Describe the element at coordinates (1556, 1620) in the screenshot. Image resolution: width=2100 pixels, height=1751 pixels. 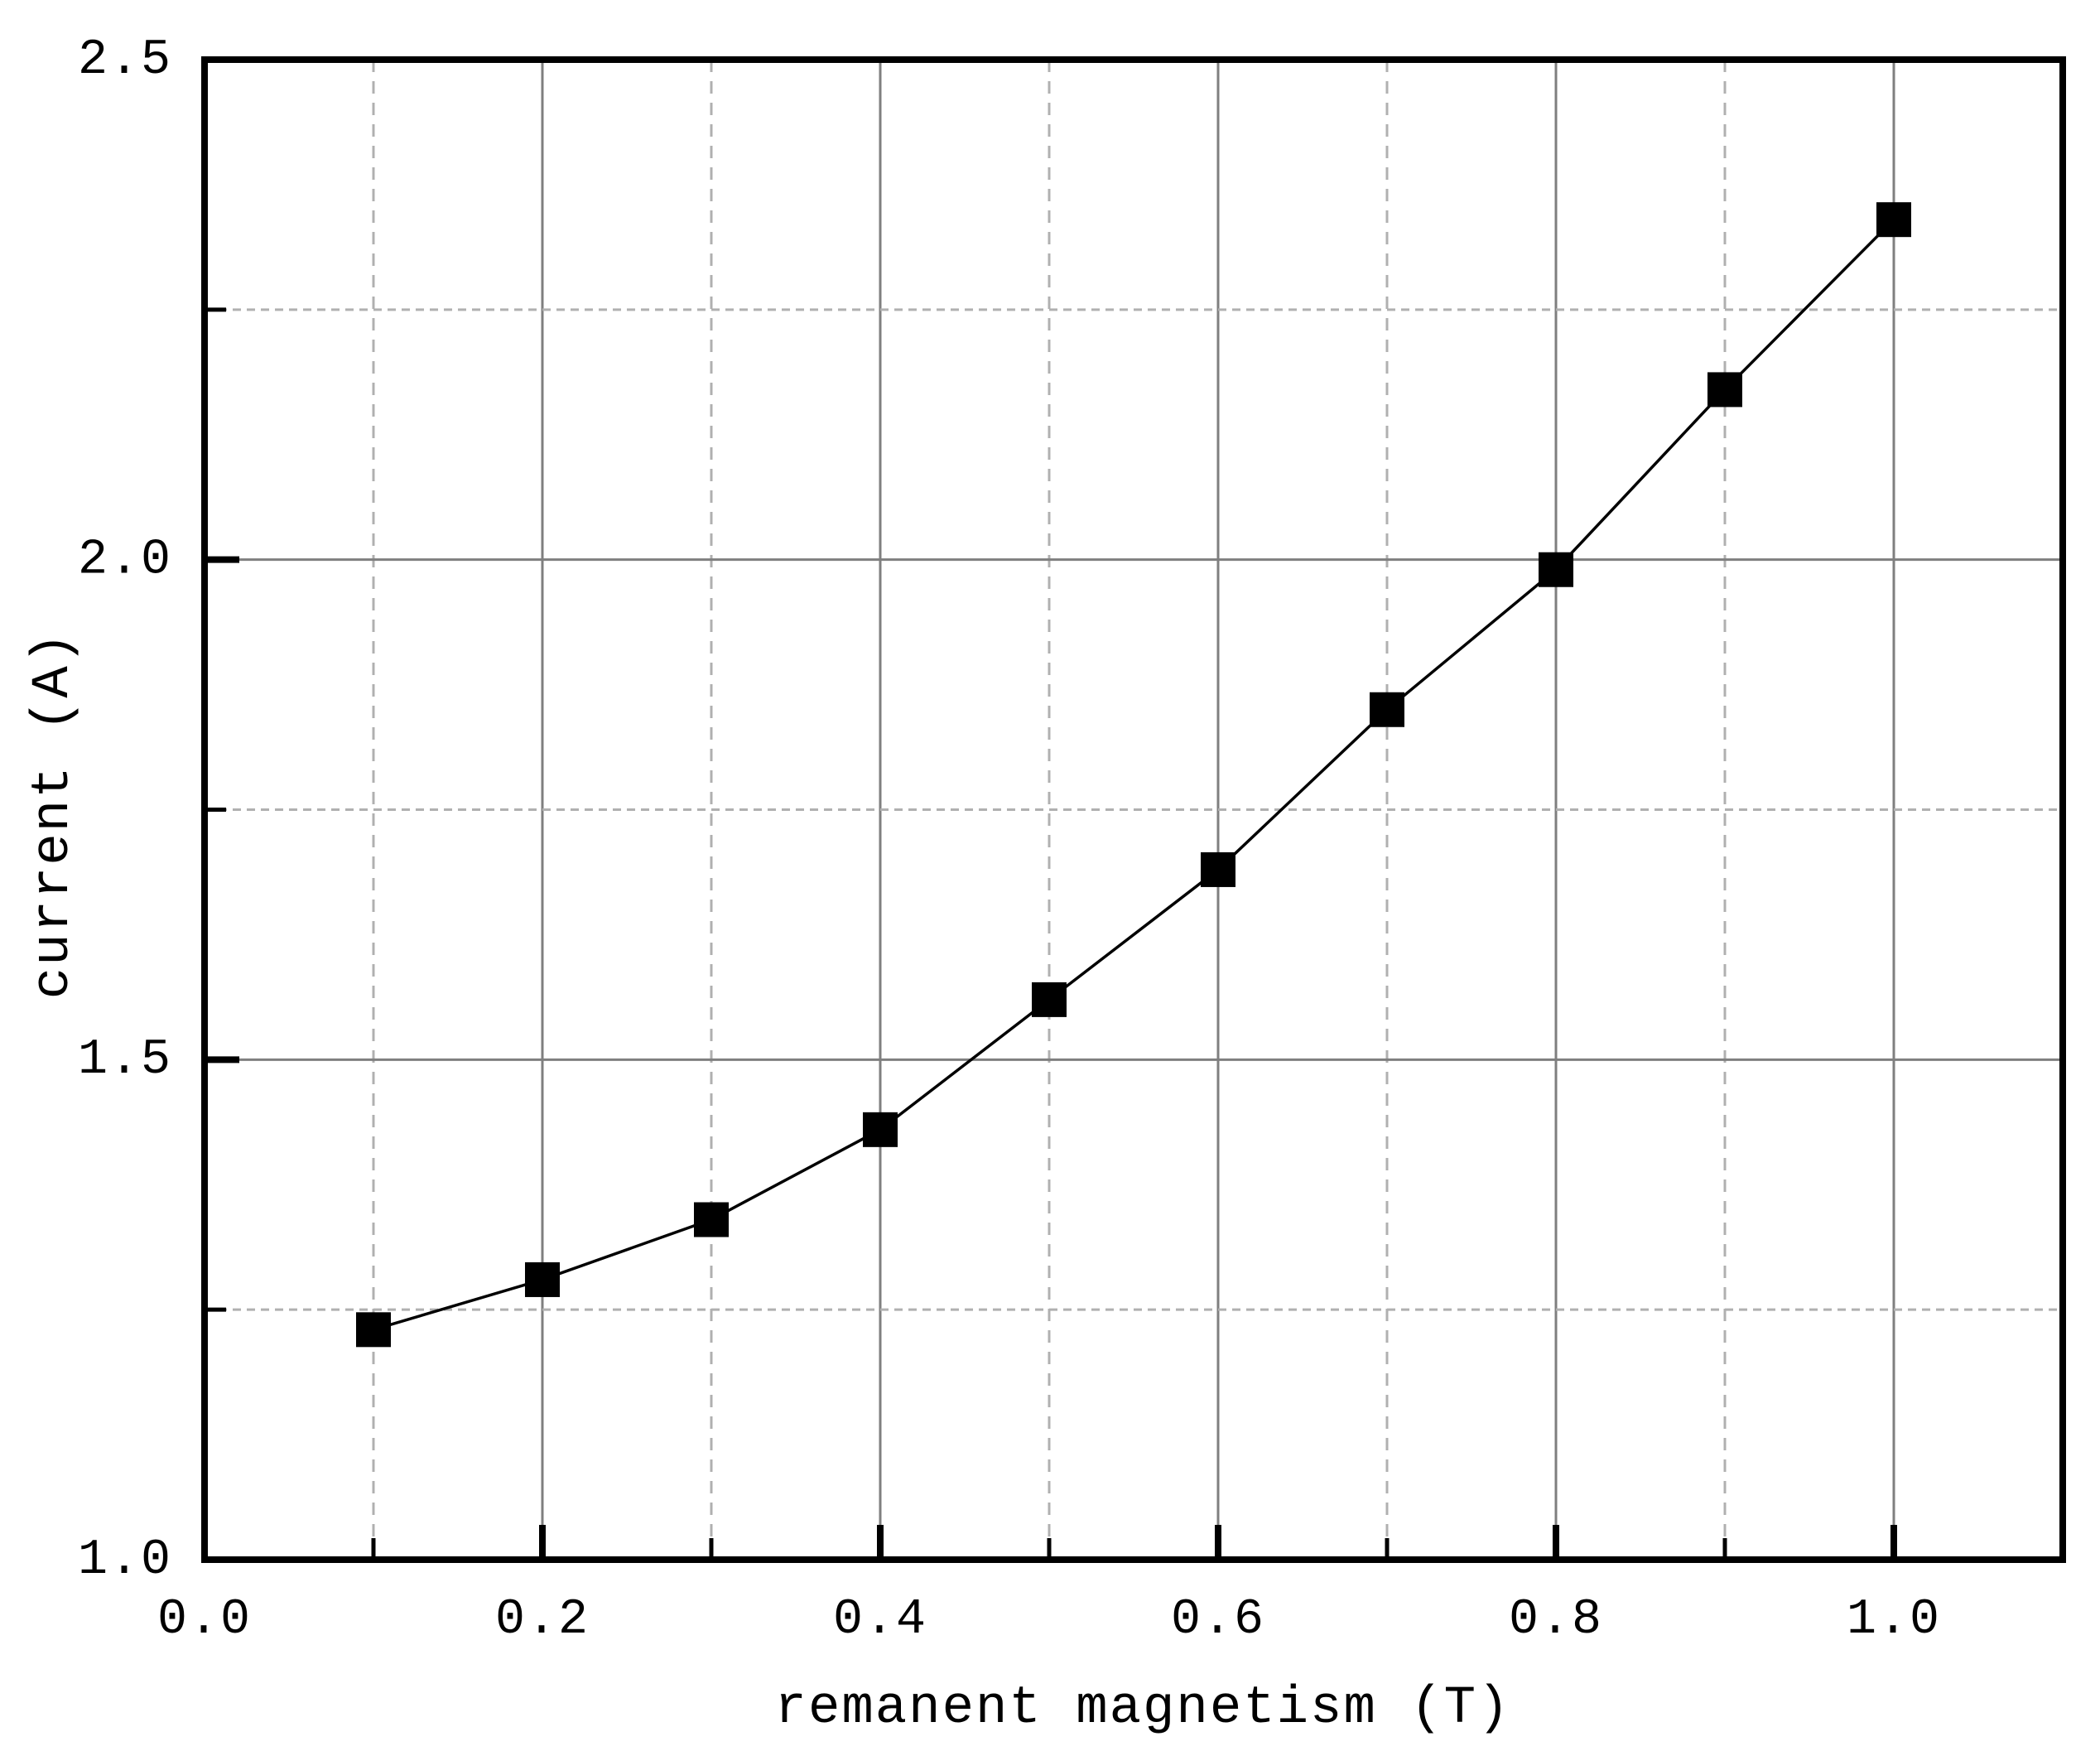
I see `x-tick-label: 0.8` at that location.